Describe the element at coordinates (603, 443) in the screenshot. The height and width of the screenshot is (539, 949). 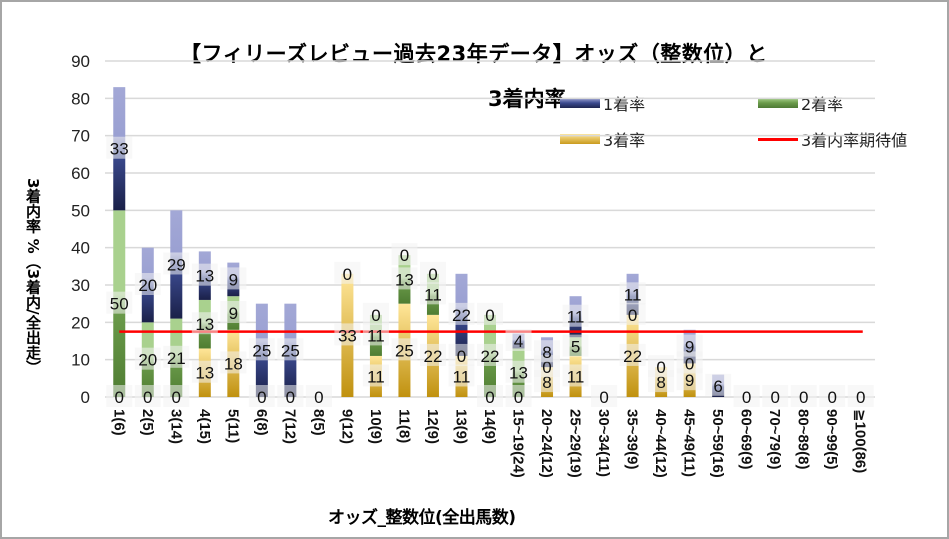
I see `x-tick-label: 30~34(11)` at that location.